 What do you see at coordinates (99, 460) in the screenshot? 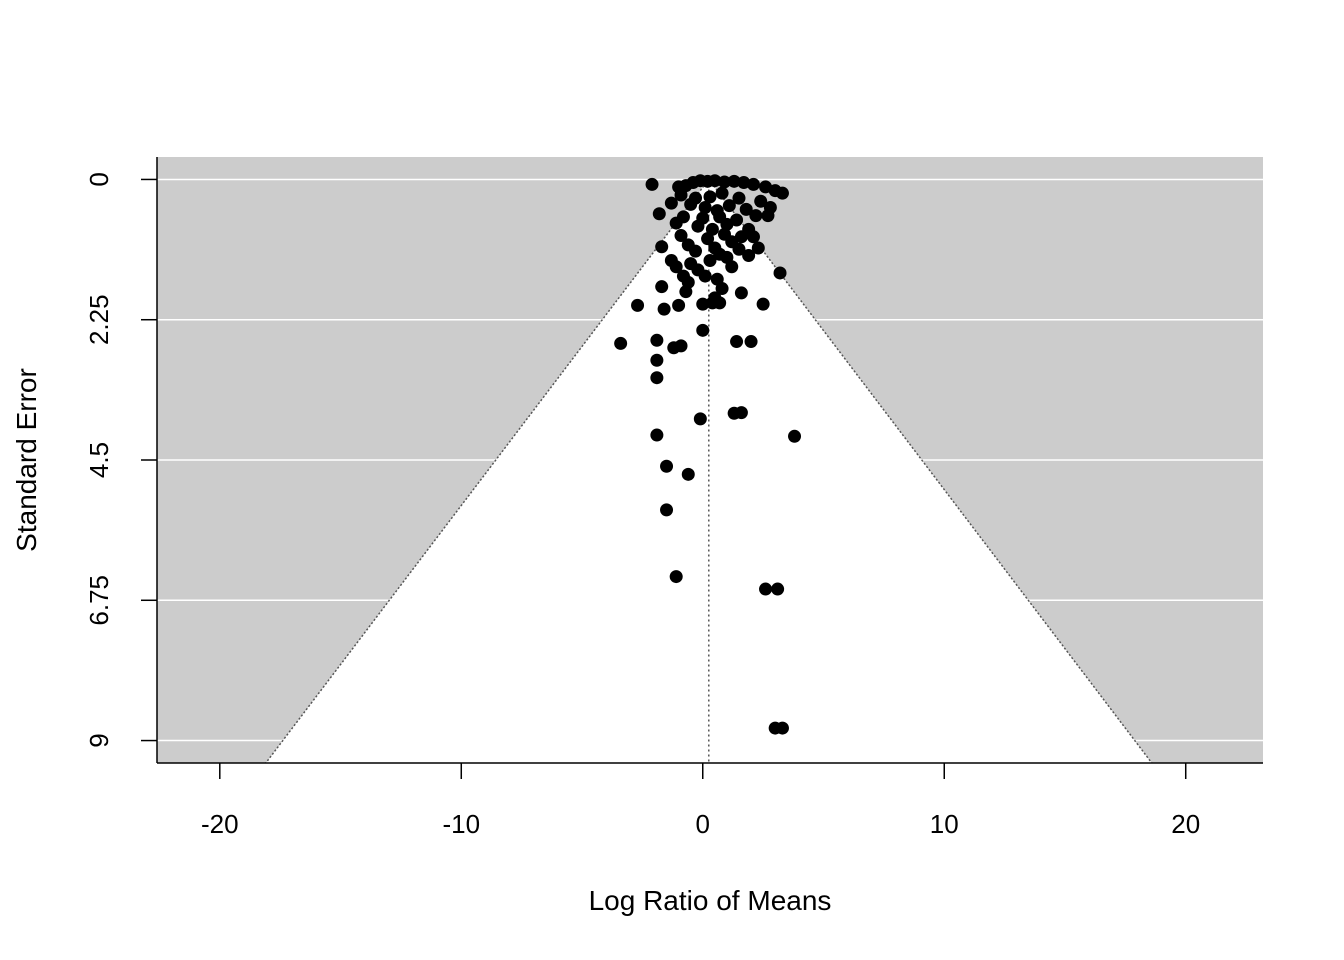
I see `y-tick-label-2: 4.5` at bounding box center [99, 460].